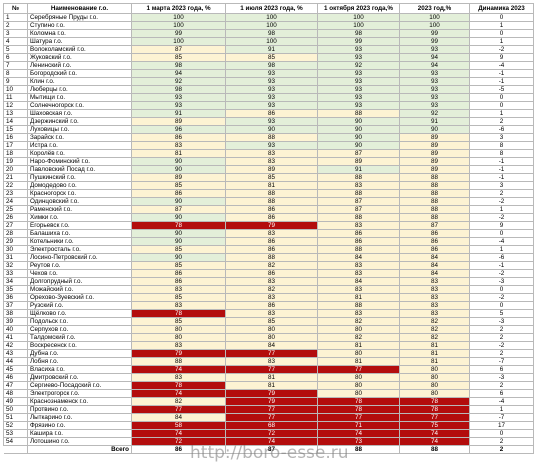  I want to click on district-name: Реутов г.о., so click(79, 265).